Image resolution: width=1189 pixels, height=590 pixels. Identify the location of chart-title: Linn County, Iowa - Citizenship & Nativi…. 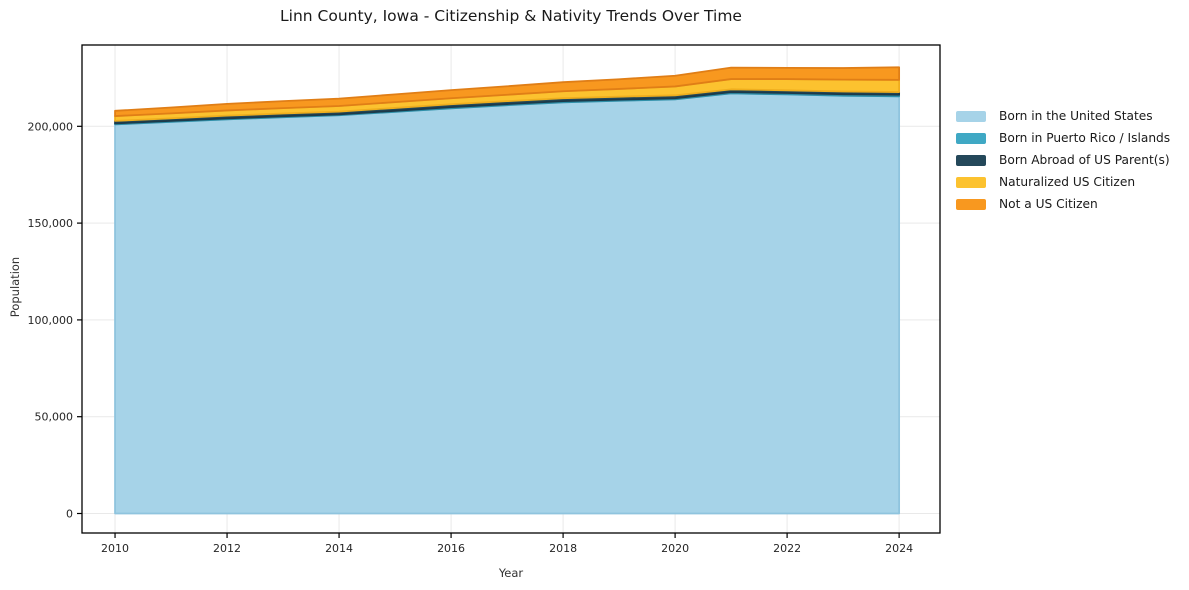
(511, 16).